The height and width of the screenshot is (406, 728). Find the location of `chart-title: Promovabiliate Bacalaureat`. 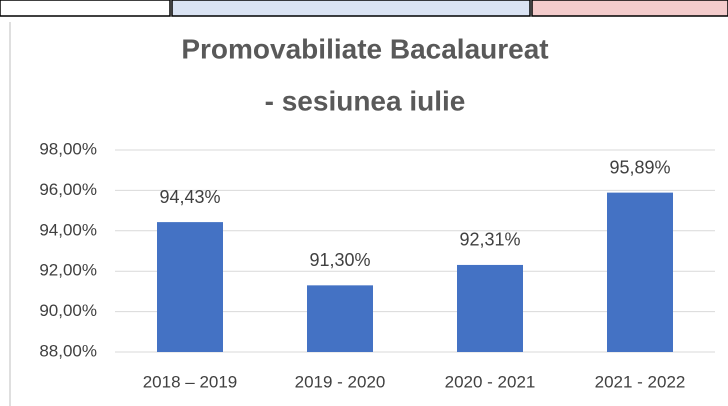

chart-title: Promovabiliate Bacalaureat is located at coordinates (364, 48).